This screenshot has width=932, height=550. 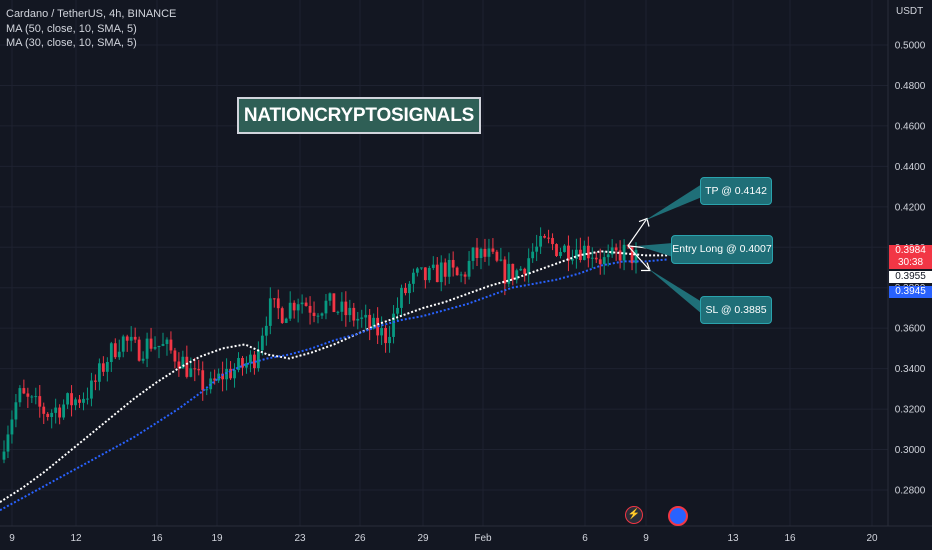 What do you see at coordinates (646, 267) in the screenshot?
I see `sl-arrowhead` at bounding box center [646, 267].